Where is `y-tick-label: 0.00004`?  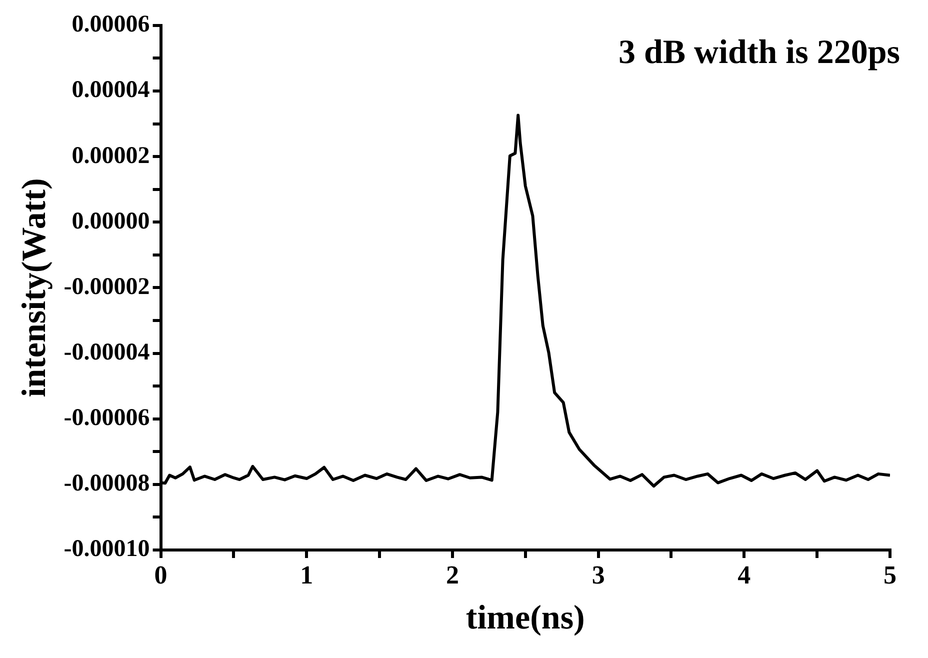 y-tick-label: 0.00004 is located at coordinates (111, 90).